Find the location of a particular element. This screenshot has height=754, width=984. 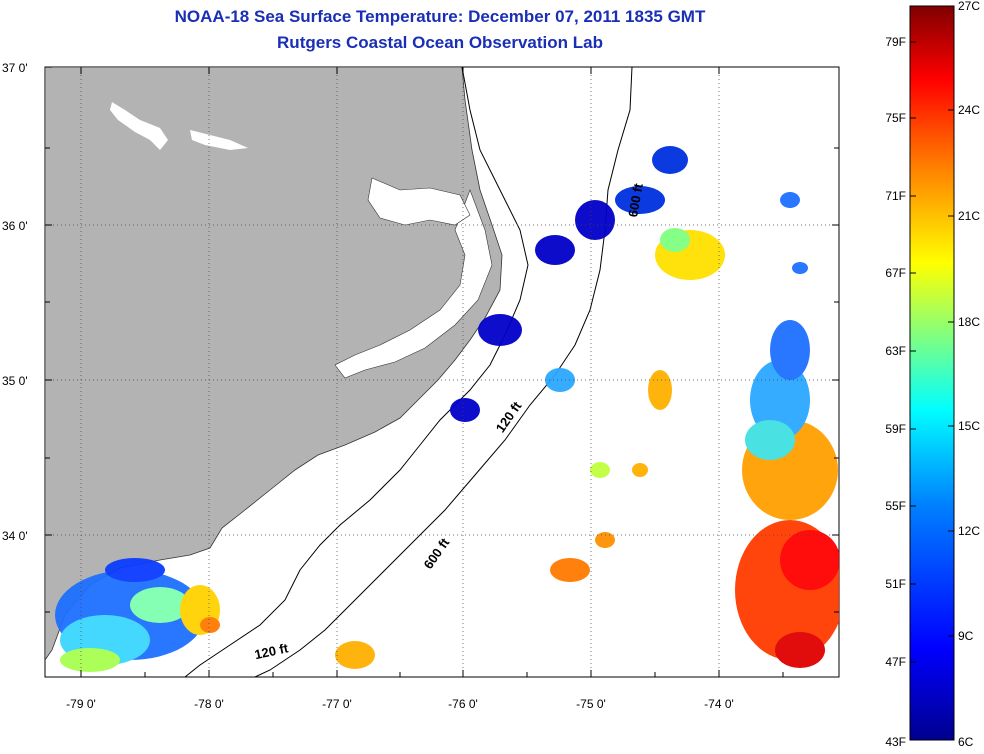

colorbar-f-label: 75F is located at coordinates (895, 118).